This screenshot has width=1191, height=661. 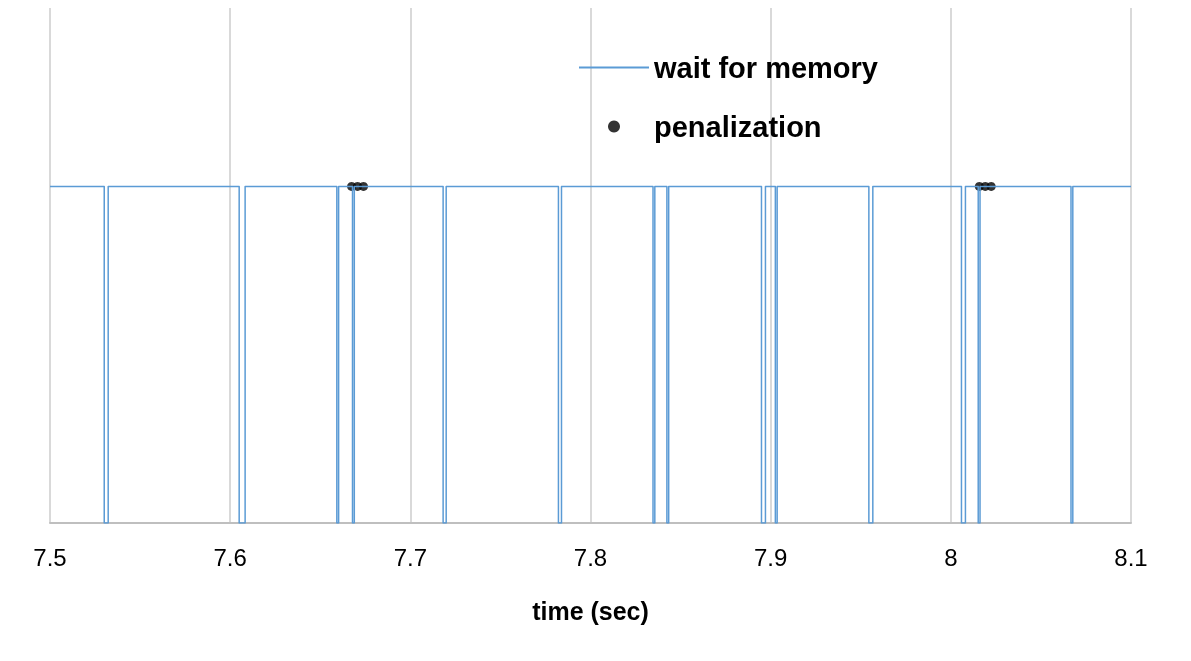 What do you see at coordinates (590, 610) in the screenshot?
I see `x-axis-title: time (sec)` at bounding box center [590, 610].